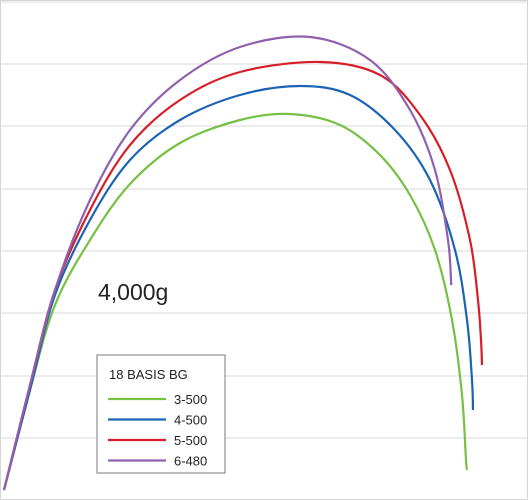  What do you see at coordinates (190, 461) in the screenshot?
I see `legend-label-6-480: 6-480` at bounding box center [190, 461].